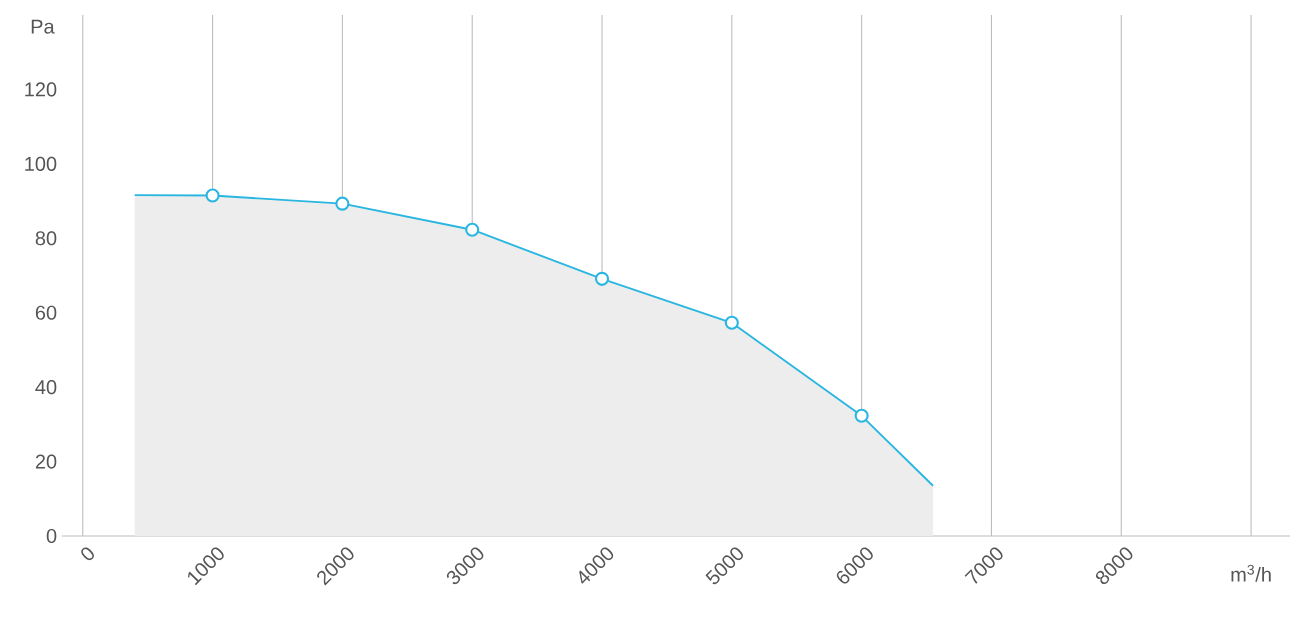 The width and height of the screenshot is (1294, 629). Describe the element at coordinates (51, 536) in the screenshot. I see `y-tick-label: 0` at that location.